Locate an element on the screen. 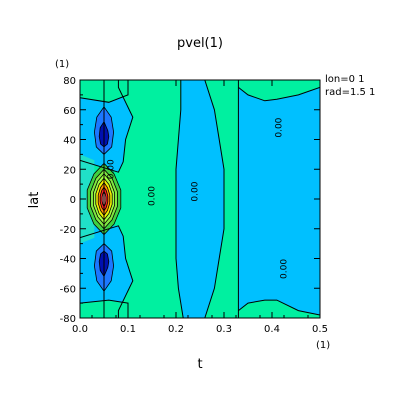 The height and width of the screenshot is (400, 400). x-axis-label: t is located at coordinates (199, 364).